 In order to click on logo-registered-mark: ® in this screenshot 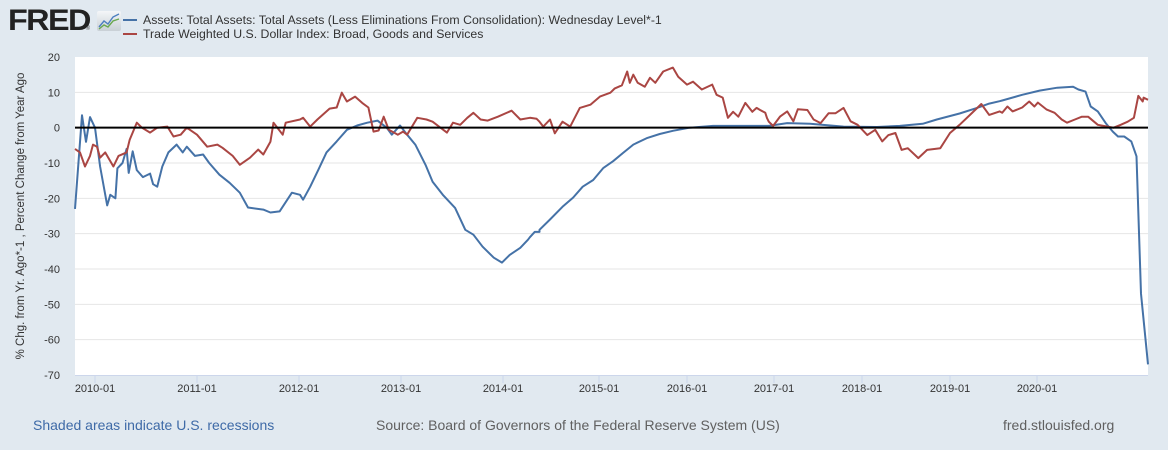, I will do `click(88, 29)`.